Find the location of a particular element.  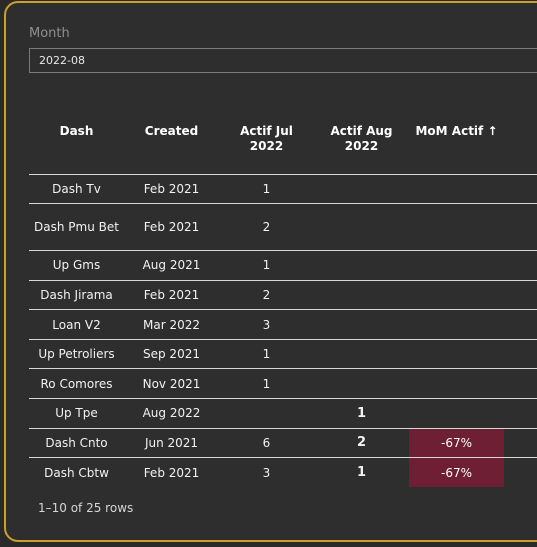

cell-created: Aug 2022 is located at coordinates (171, 413).